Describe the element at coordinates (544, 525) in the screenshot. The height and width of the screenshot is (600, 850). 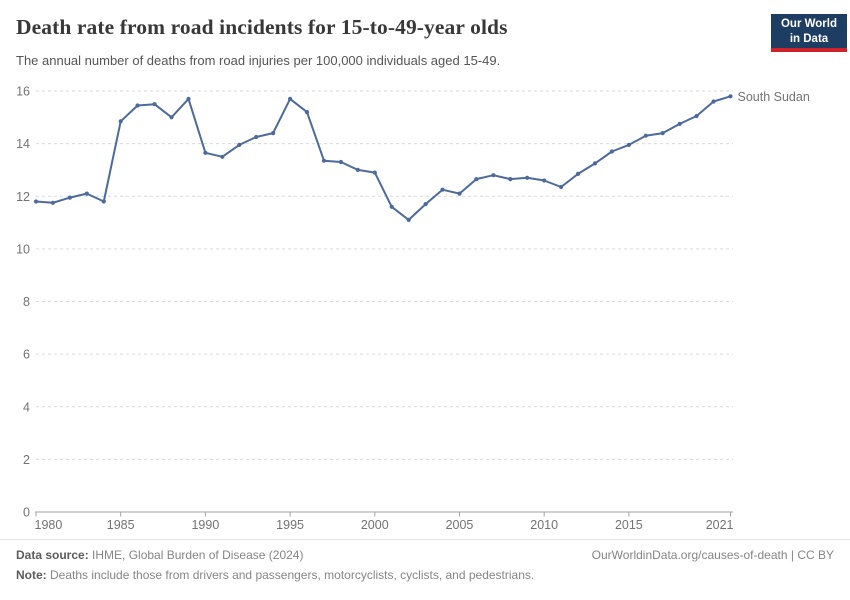
I see `x-axis-tick-label: 2010` at that location.